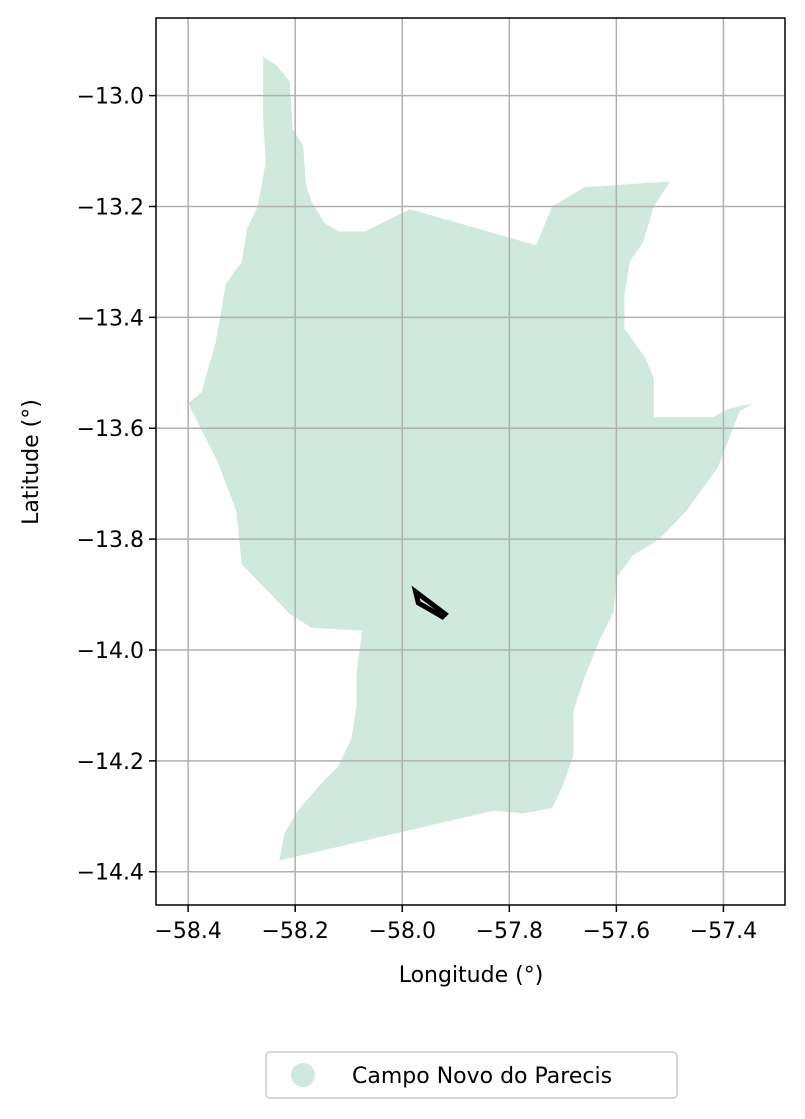 The height and width of the screenshot is (1119, 805). I want to click on y-axis-label: Latitude (°), so click(31, 462).